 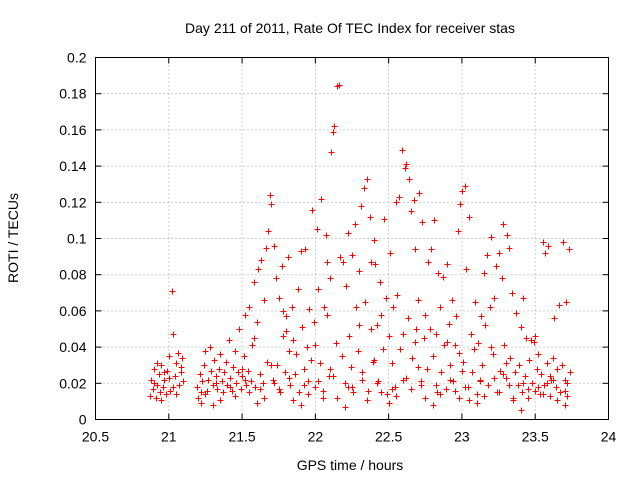 I want to click on y-axis-label: ROTI / TECUs, so click(x=13, y=238).